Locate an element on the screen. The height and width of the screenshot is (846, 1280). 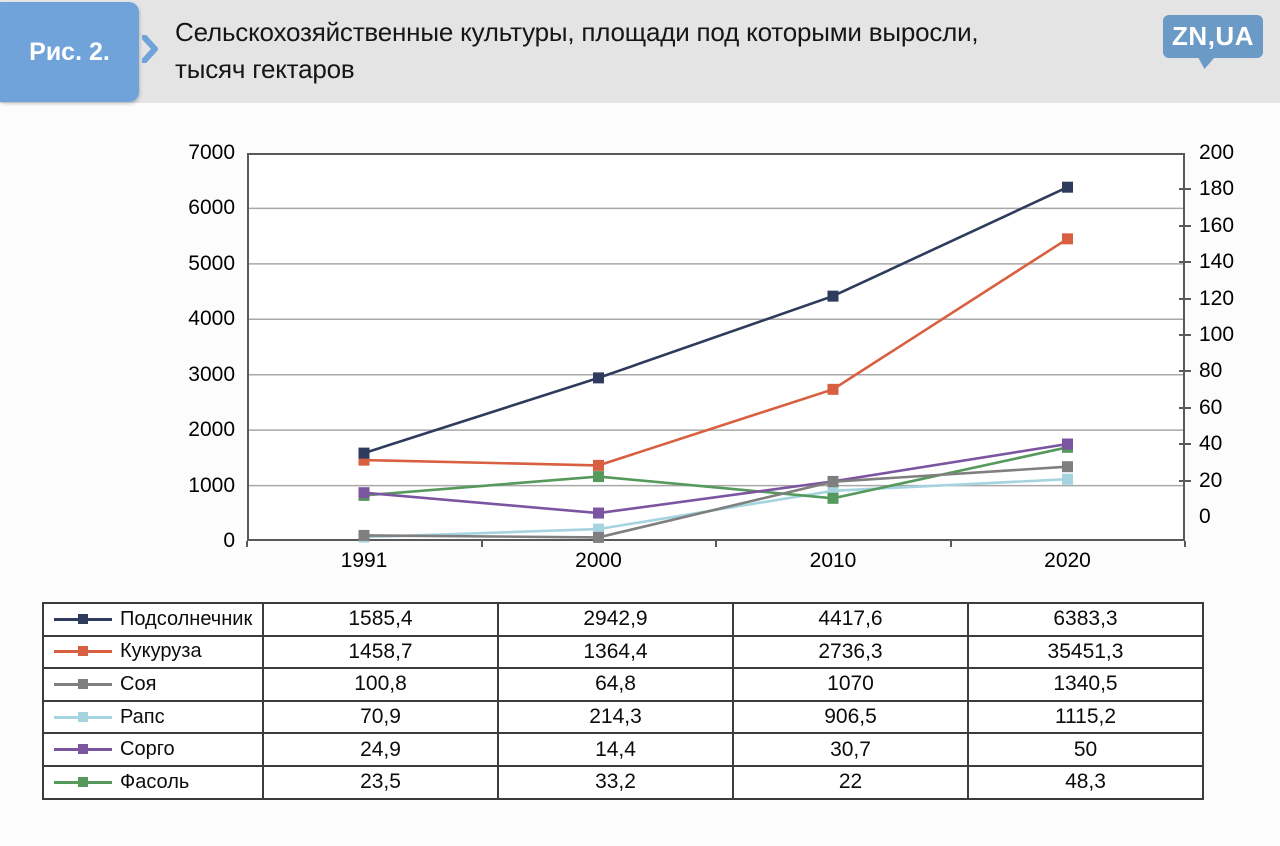
page-title-line2: тысяч гектаров is located at coordinates (265, 69).